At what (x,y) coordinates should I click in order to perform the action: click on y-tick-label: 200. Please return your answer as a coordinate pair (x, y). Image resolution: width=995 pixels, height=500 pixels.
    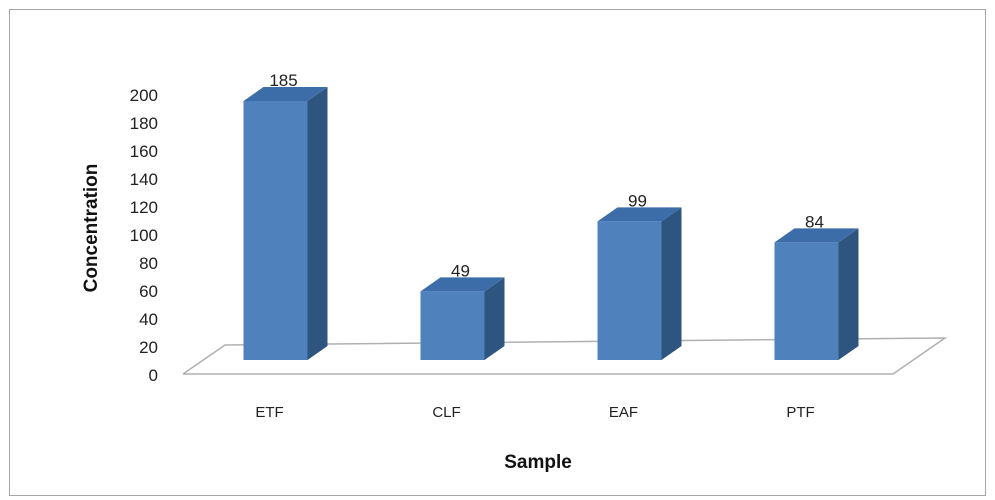
    Looking at the image, I should click on (144, 95).